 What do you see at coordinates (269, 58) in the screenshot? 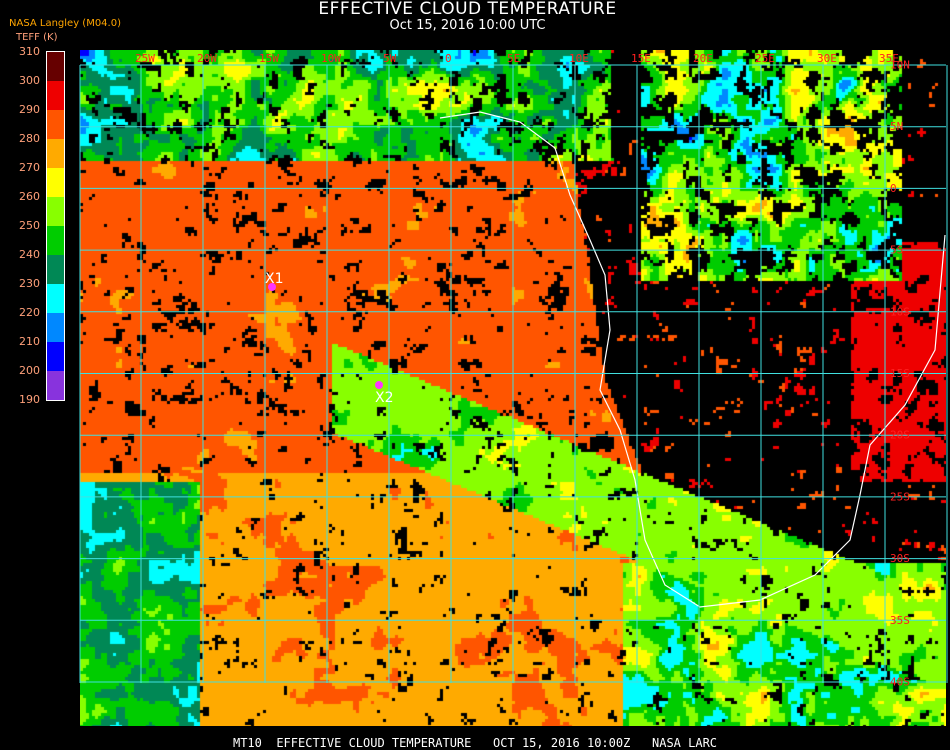
I see `longitude-label: 15W` at bounding box center [269, 58].